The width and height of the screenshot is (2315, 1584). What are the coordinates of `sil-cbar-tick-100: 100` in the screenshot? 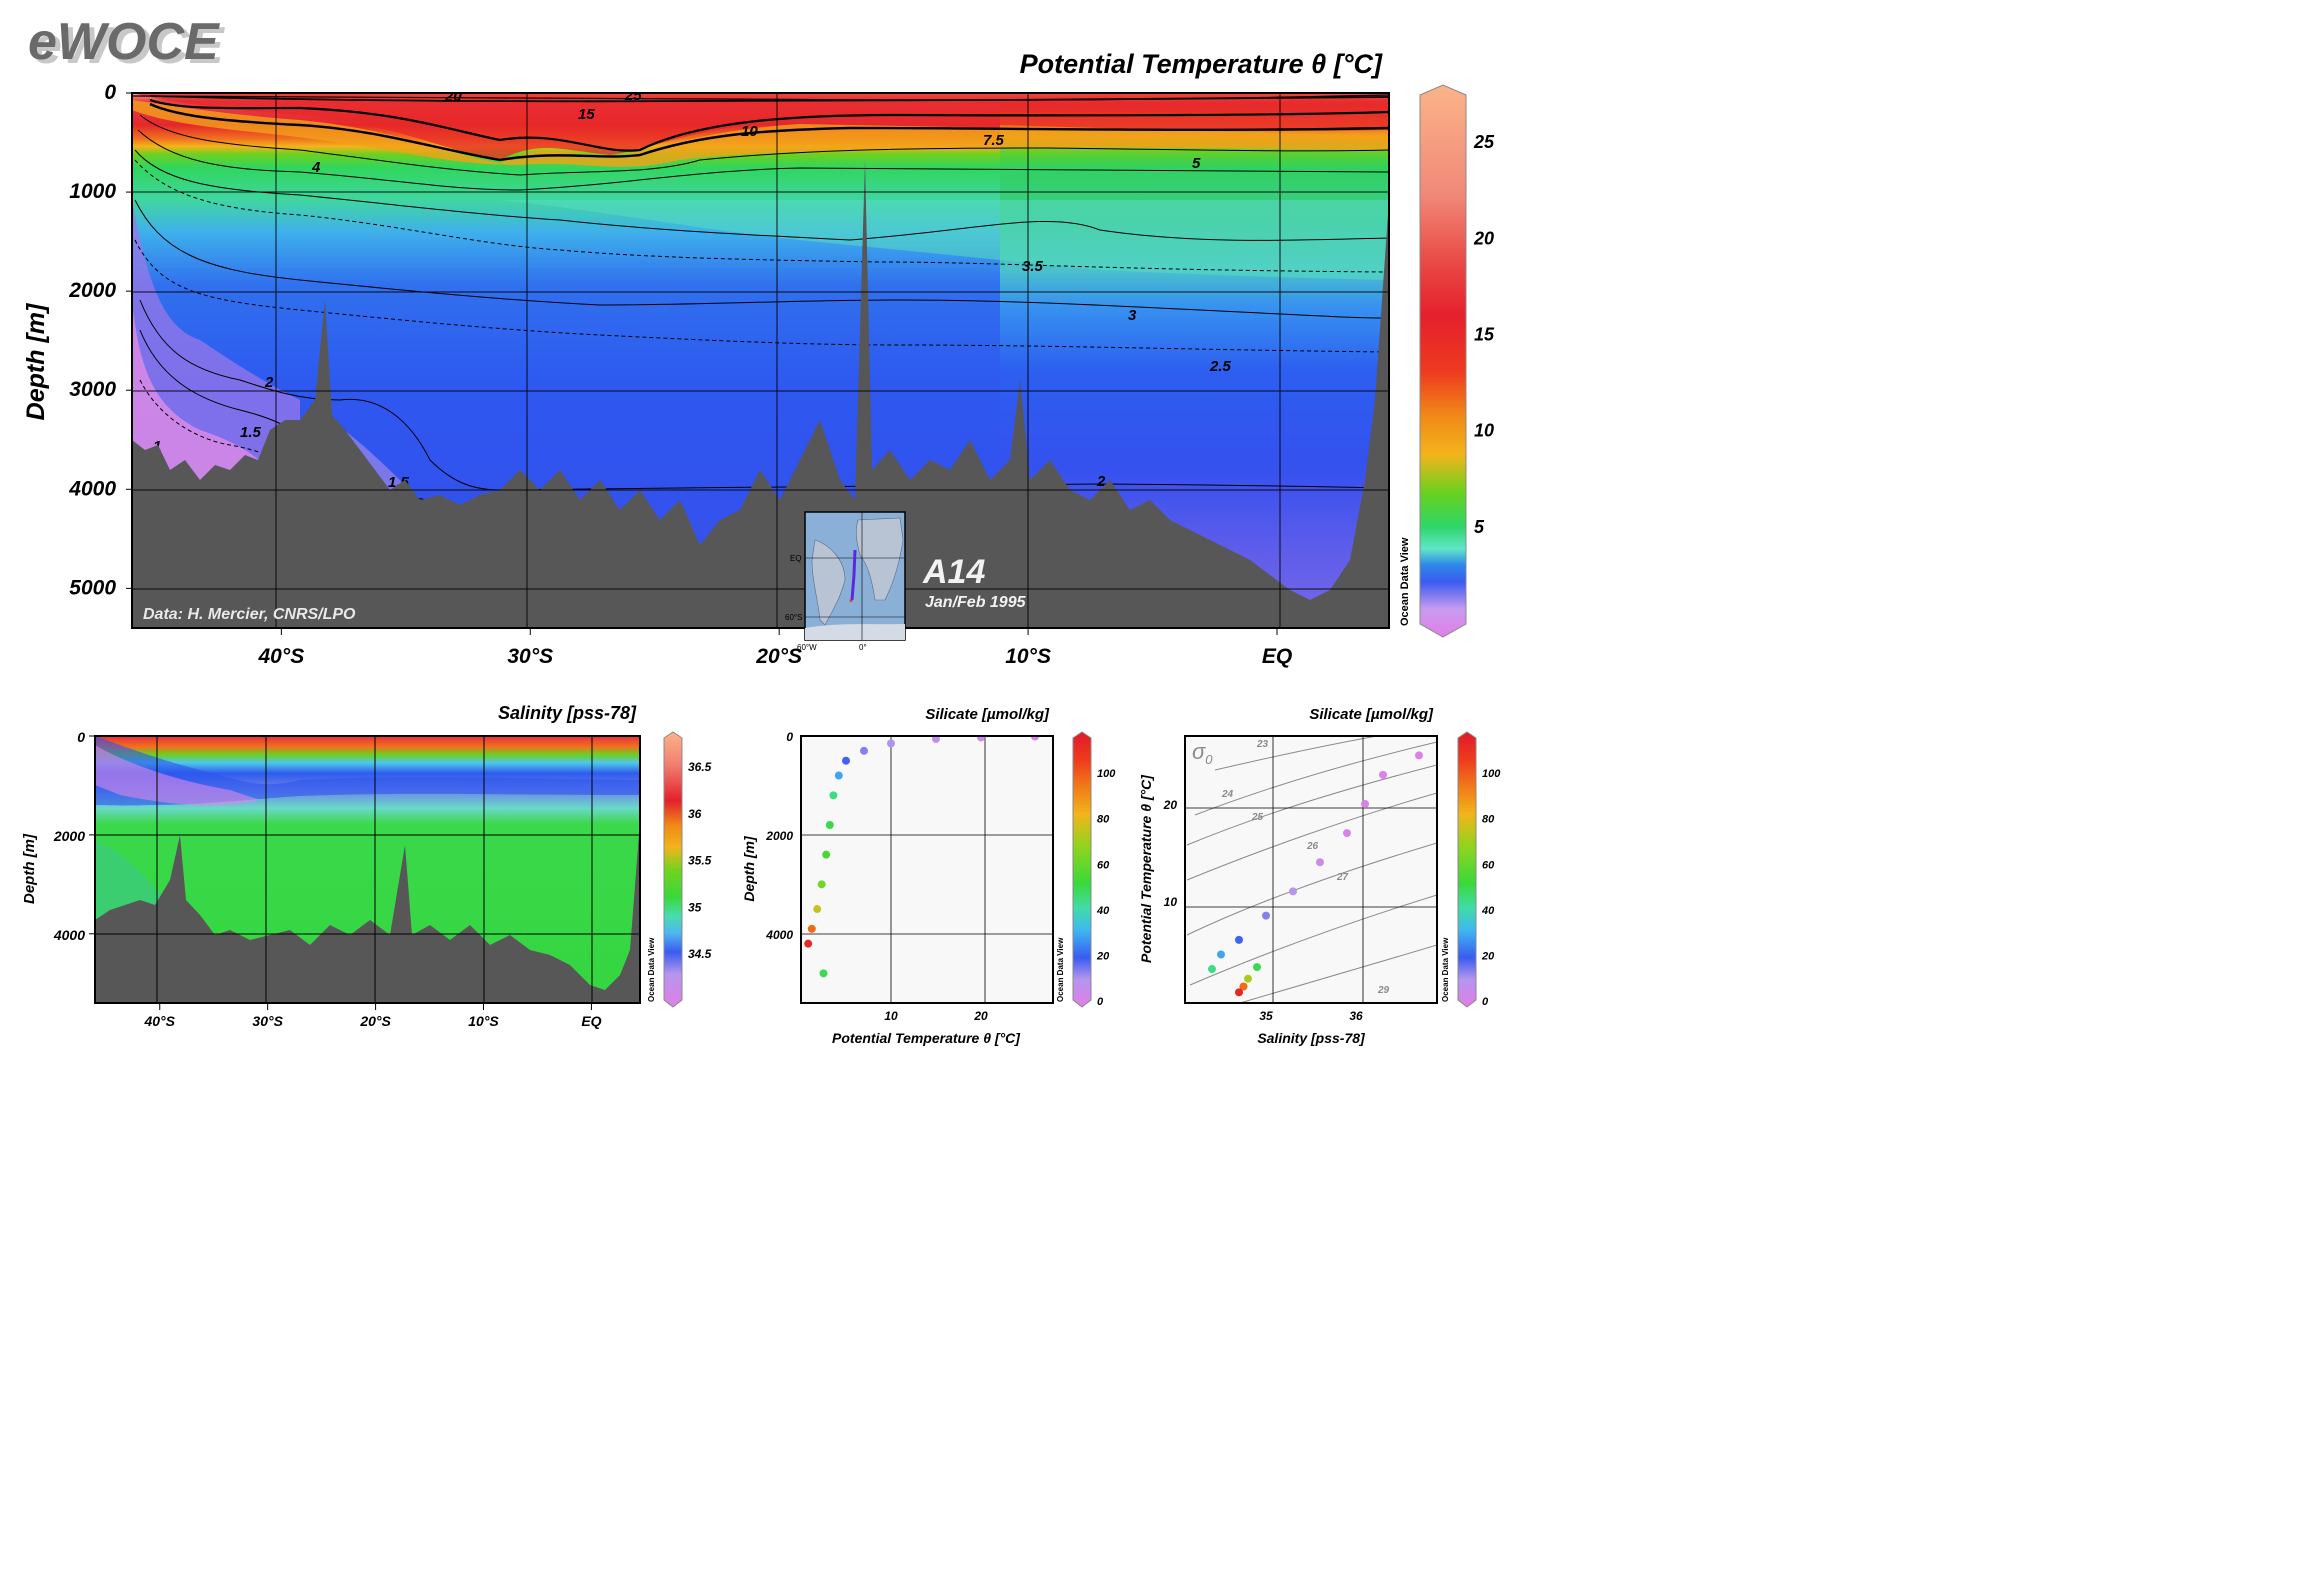 It's located at (1106, 774).